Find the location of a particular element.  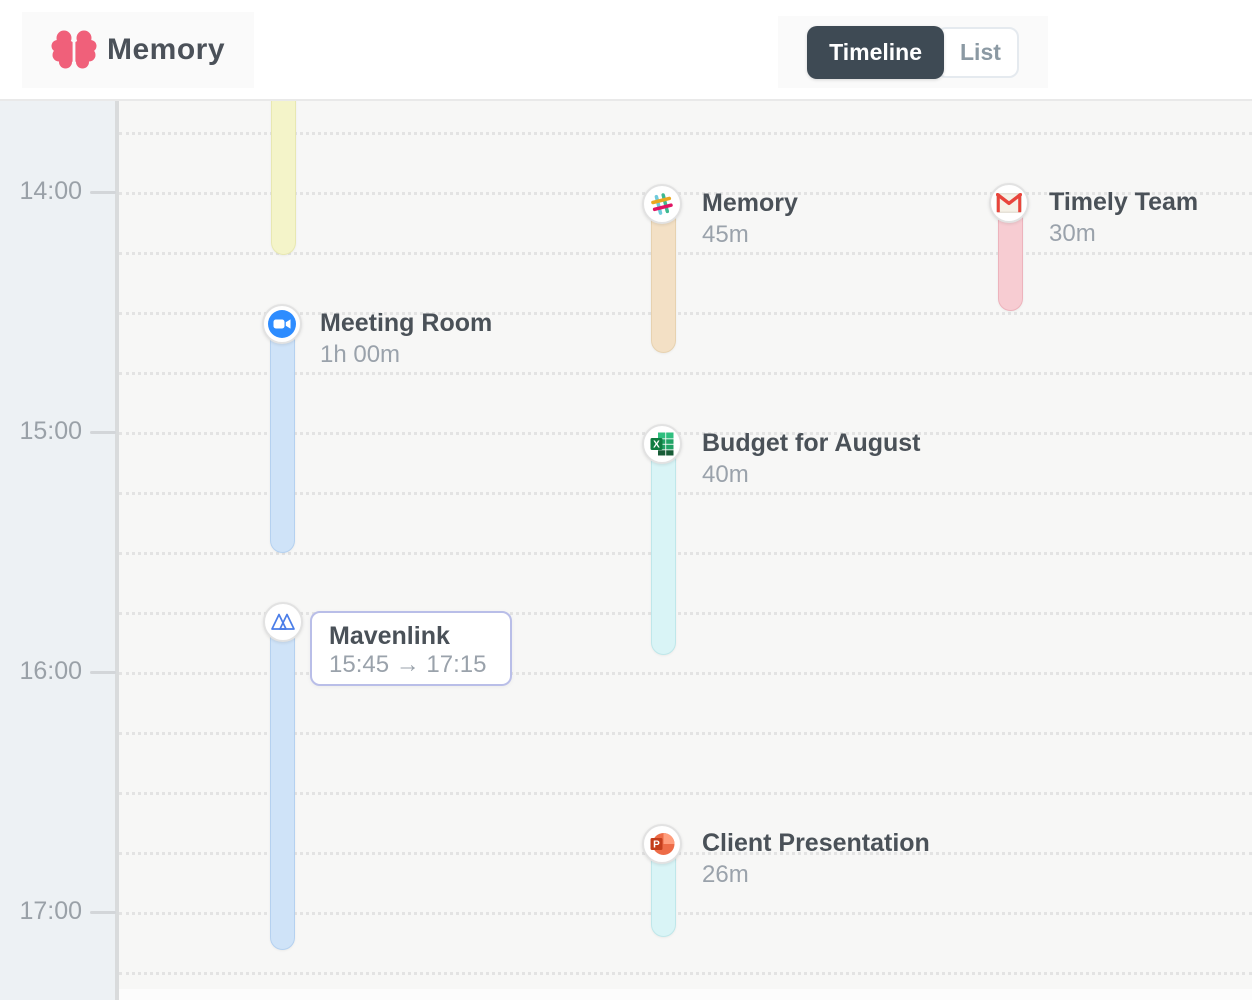

gmail-icon is located at coordinates (1009, 203).